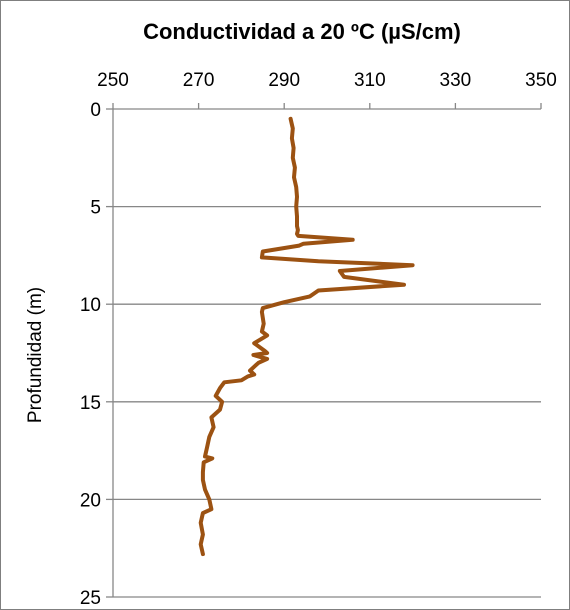 The width and height of the screenshot is (570, 610). I want to click on x-tick-label: 310, so click(370, 80).